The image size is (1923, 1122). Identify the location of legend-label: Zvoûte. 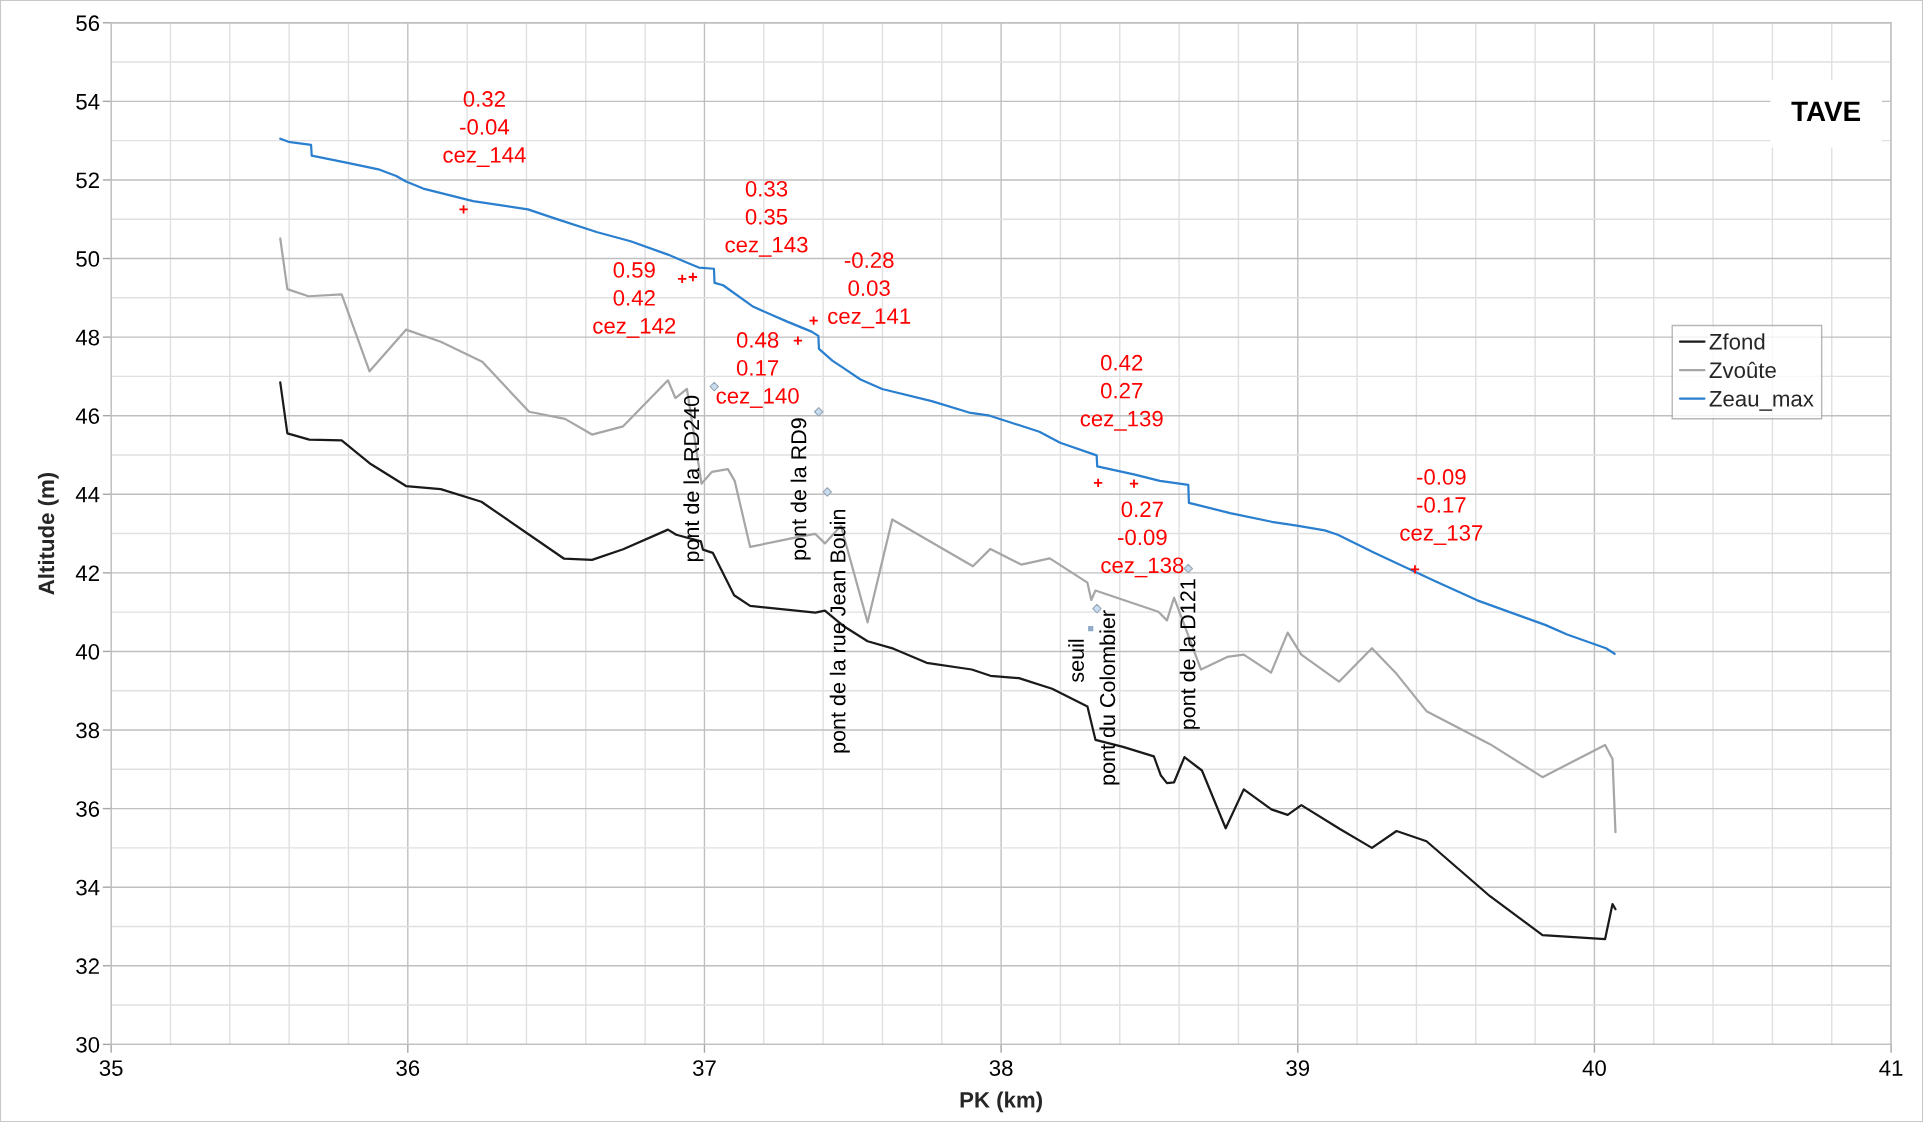
(1742, 370).